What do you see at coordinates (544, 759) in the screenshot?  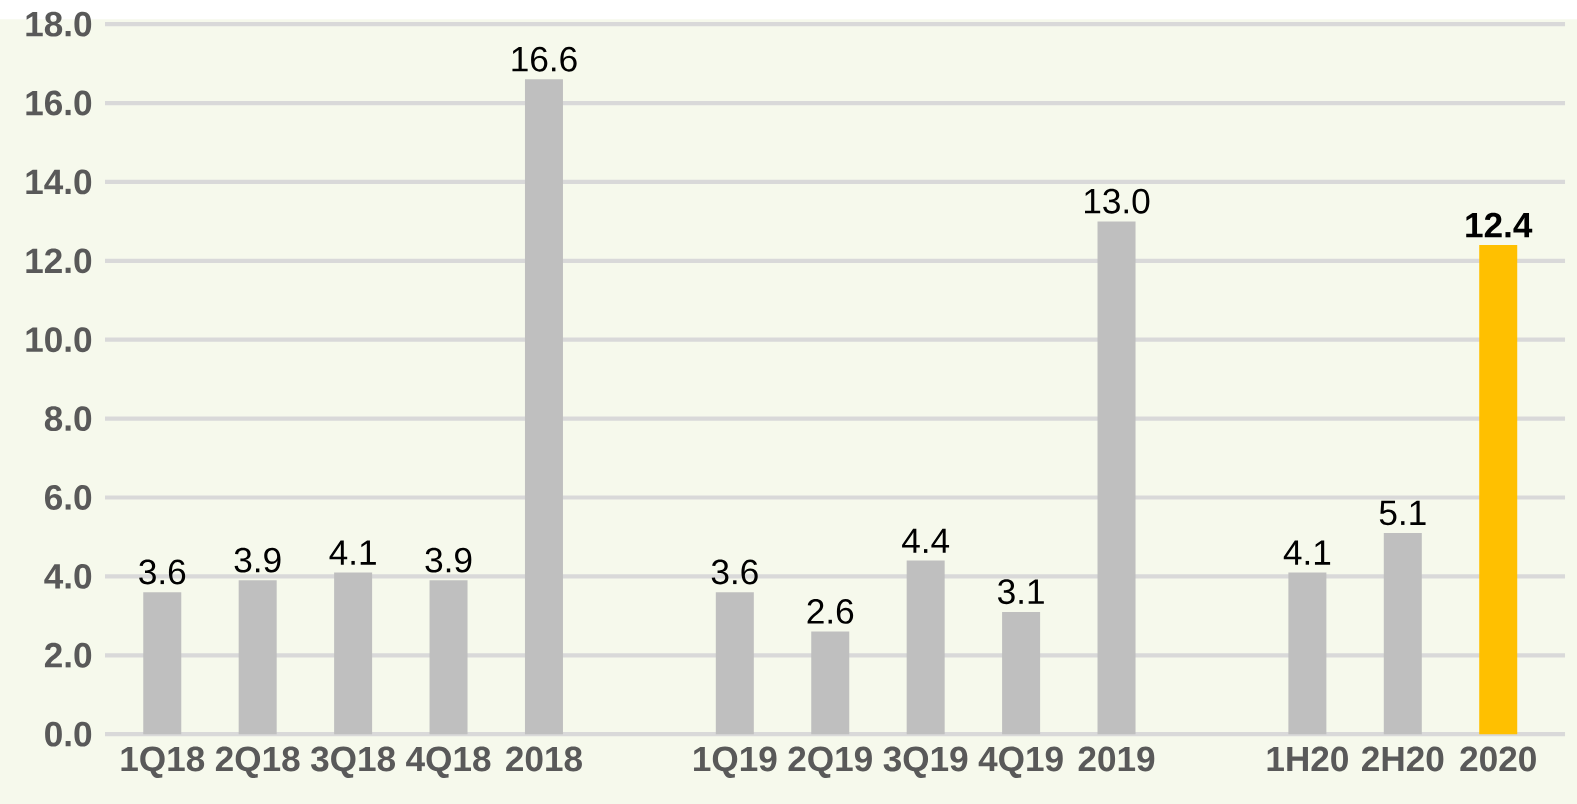 I see `x-tick-label: 2018` at bounding box center [544, 759].